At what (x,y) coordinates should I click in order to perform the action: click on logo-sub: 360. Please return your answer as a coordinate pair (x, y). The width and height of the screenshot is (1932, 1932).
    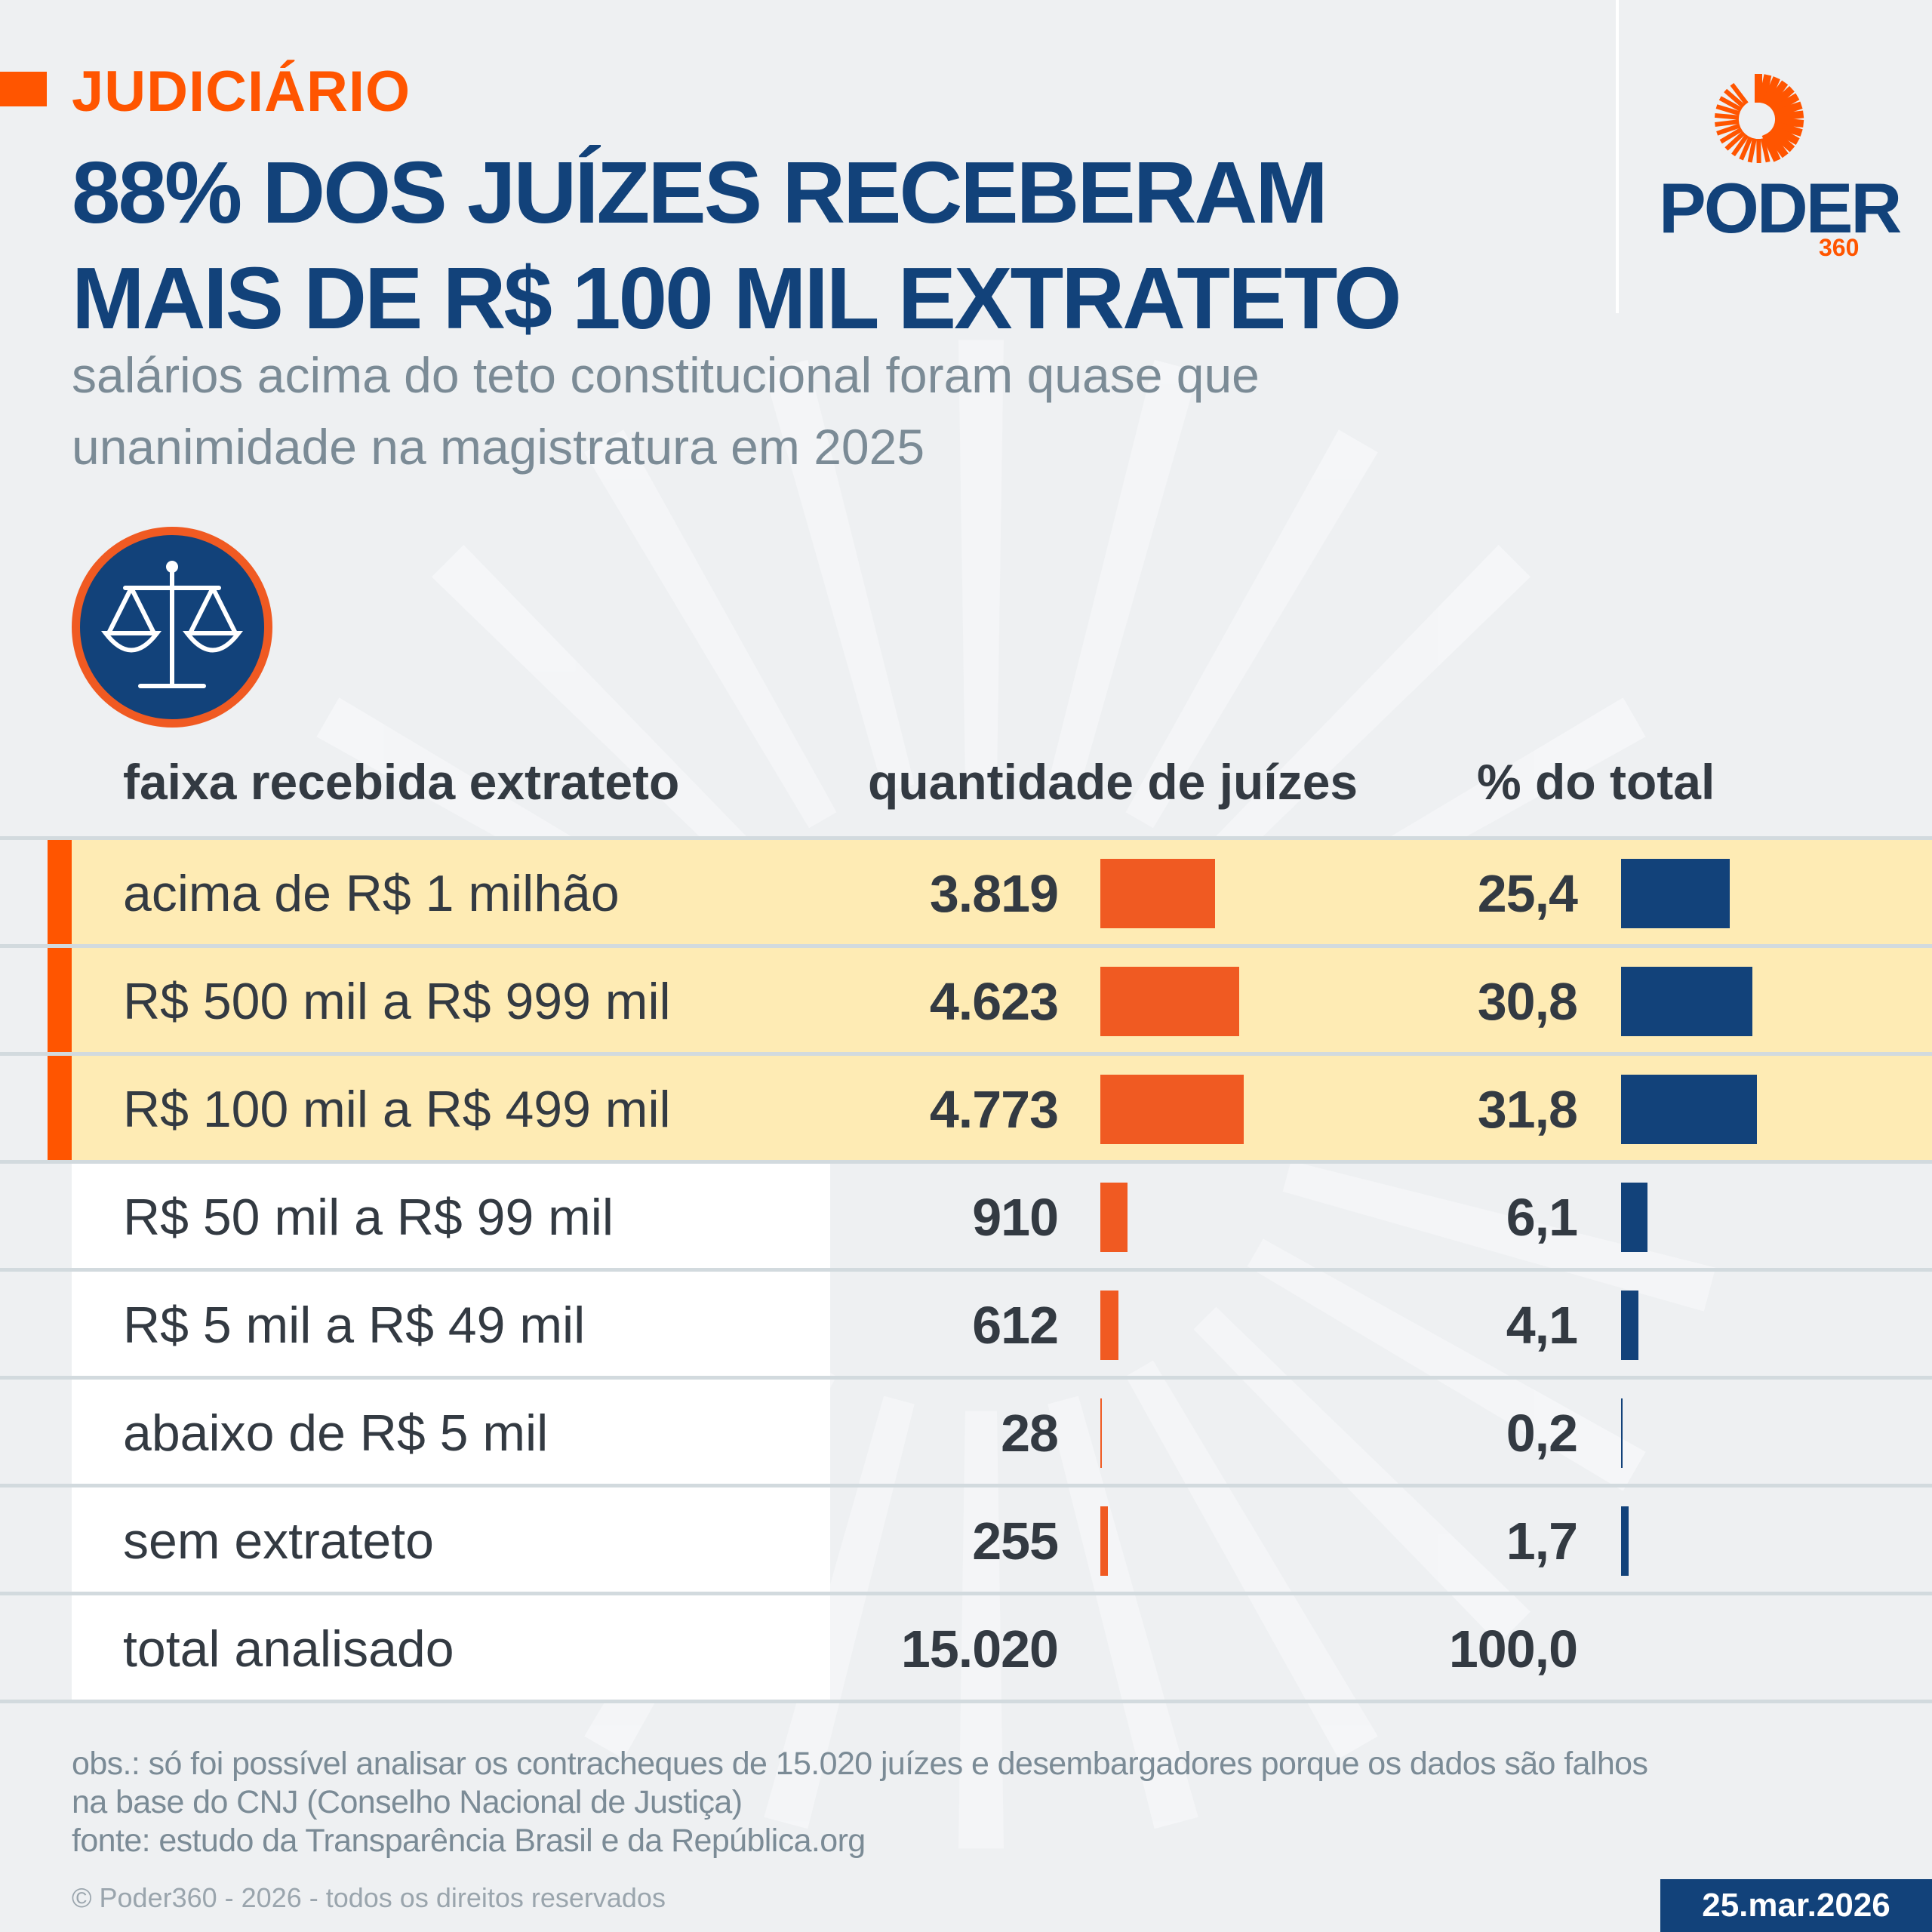
    Looking at the image, I should click on (1839, 247).